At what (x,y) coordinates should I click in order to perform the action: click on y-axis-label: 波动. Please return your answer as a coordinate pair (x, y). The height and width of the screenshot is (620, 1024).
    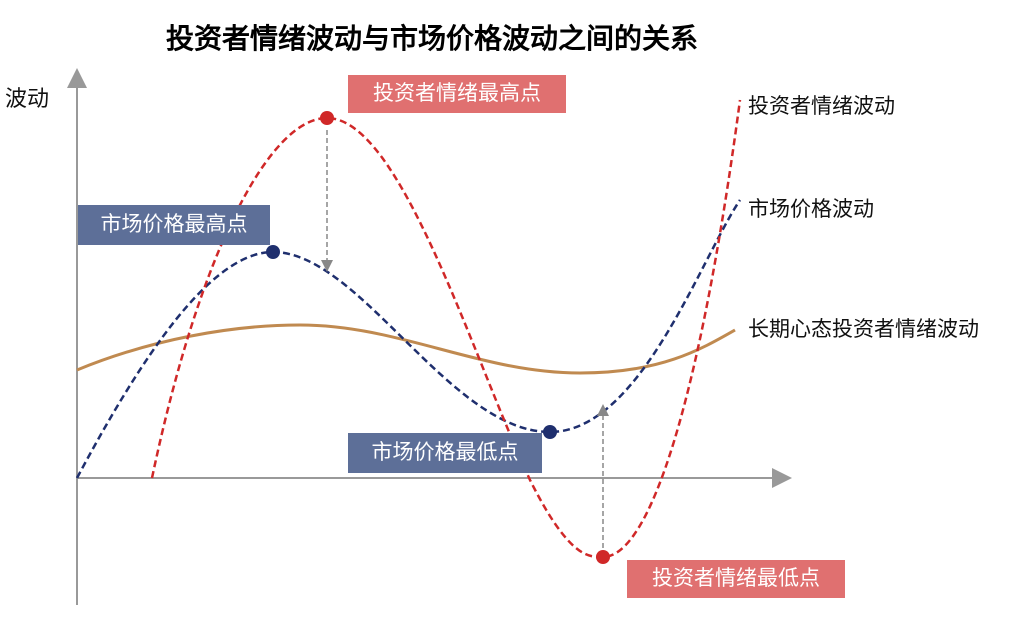
    Looking at the image, I should click on (27, 99).